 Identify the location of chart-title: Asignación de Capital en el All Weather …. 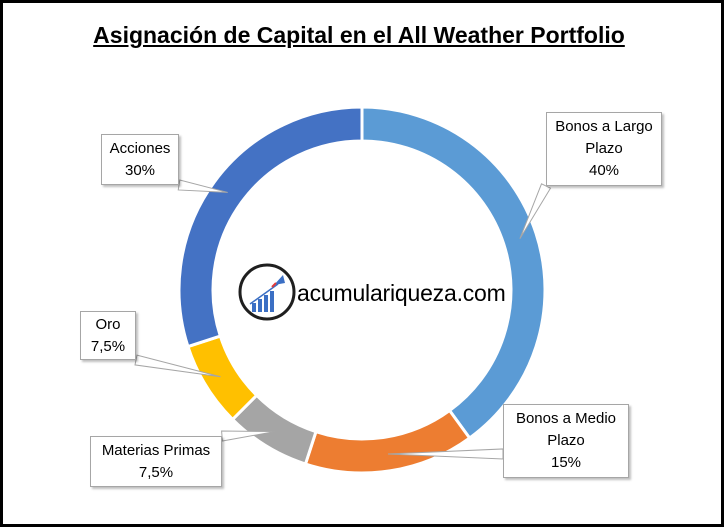
(359, 35).